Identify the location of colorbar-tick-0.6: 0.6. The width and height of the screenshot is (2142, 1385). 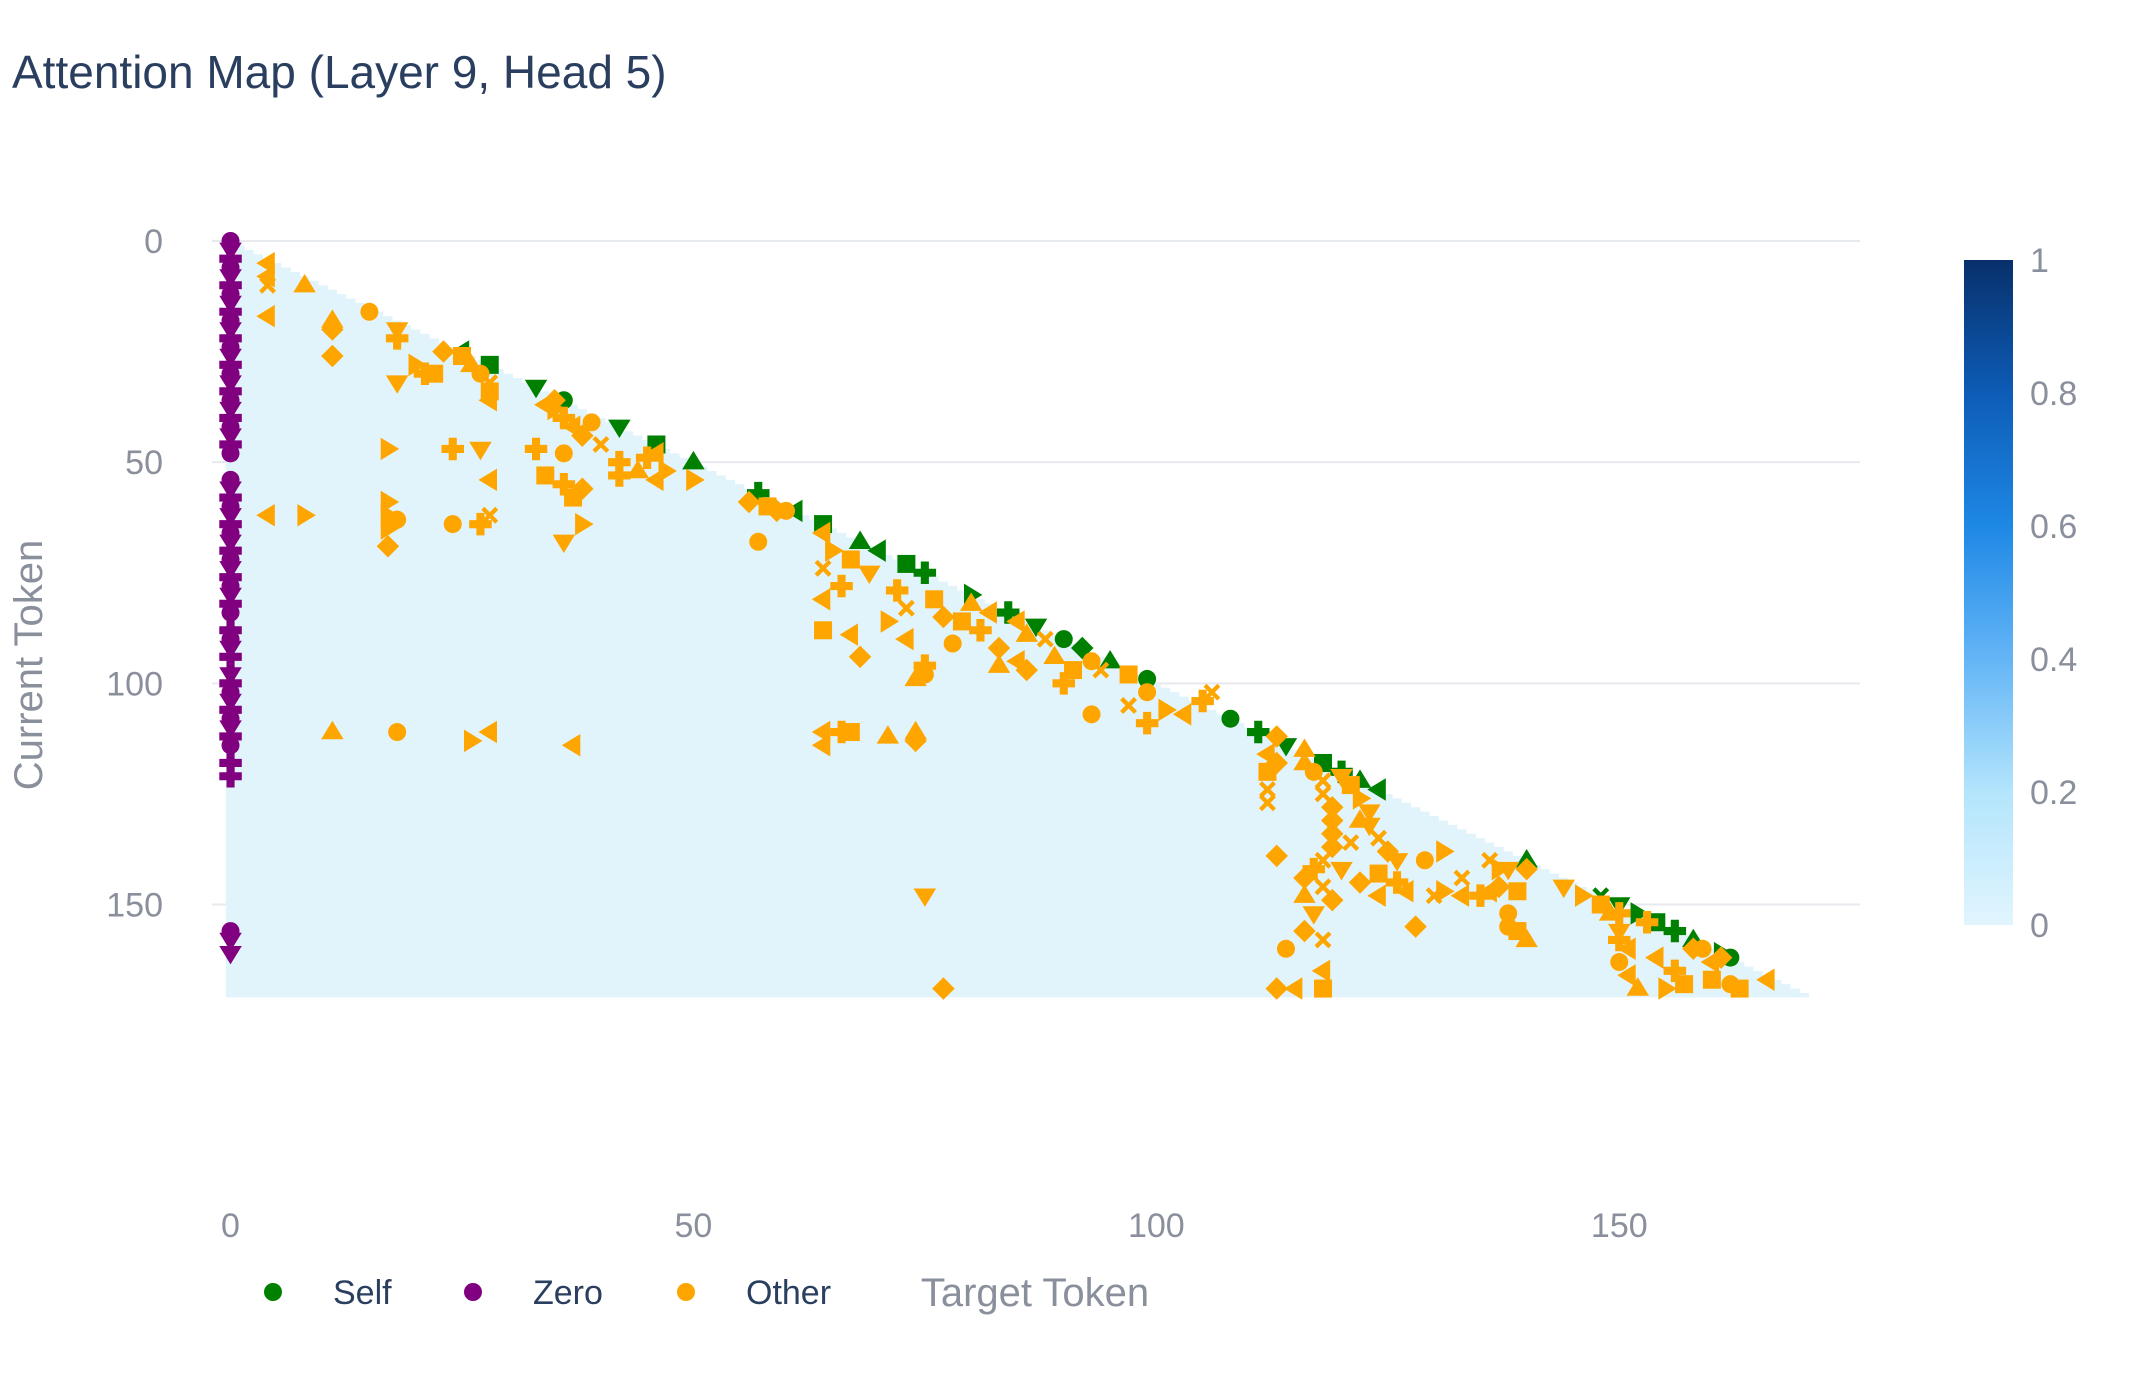
(2053, 527).